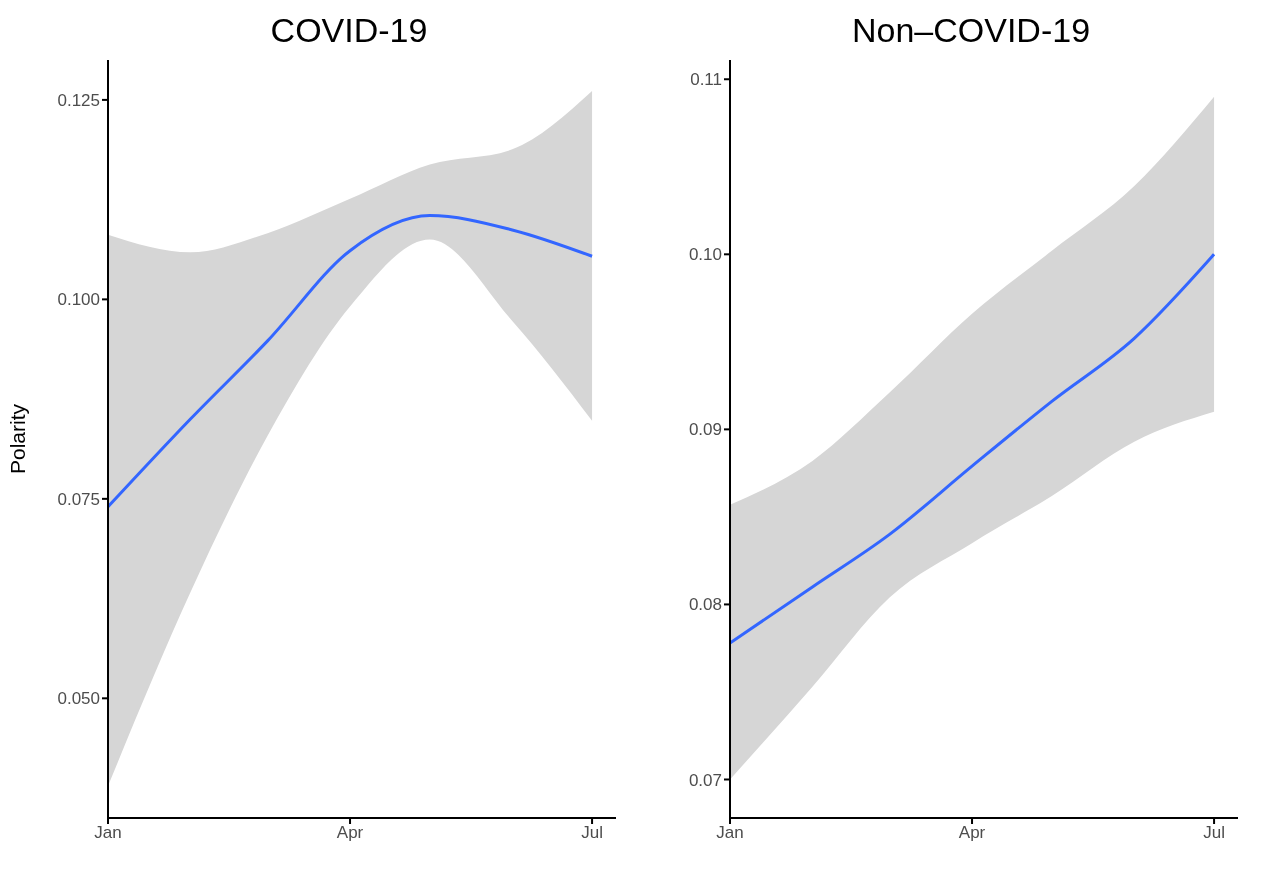 This screenshot has width=1268, height=872. I want to click on y-tick-label: 0.07, so click(705, 780).